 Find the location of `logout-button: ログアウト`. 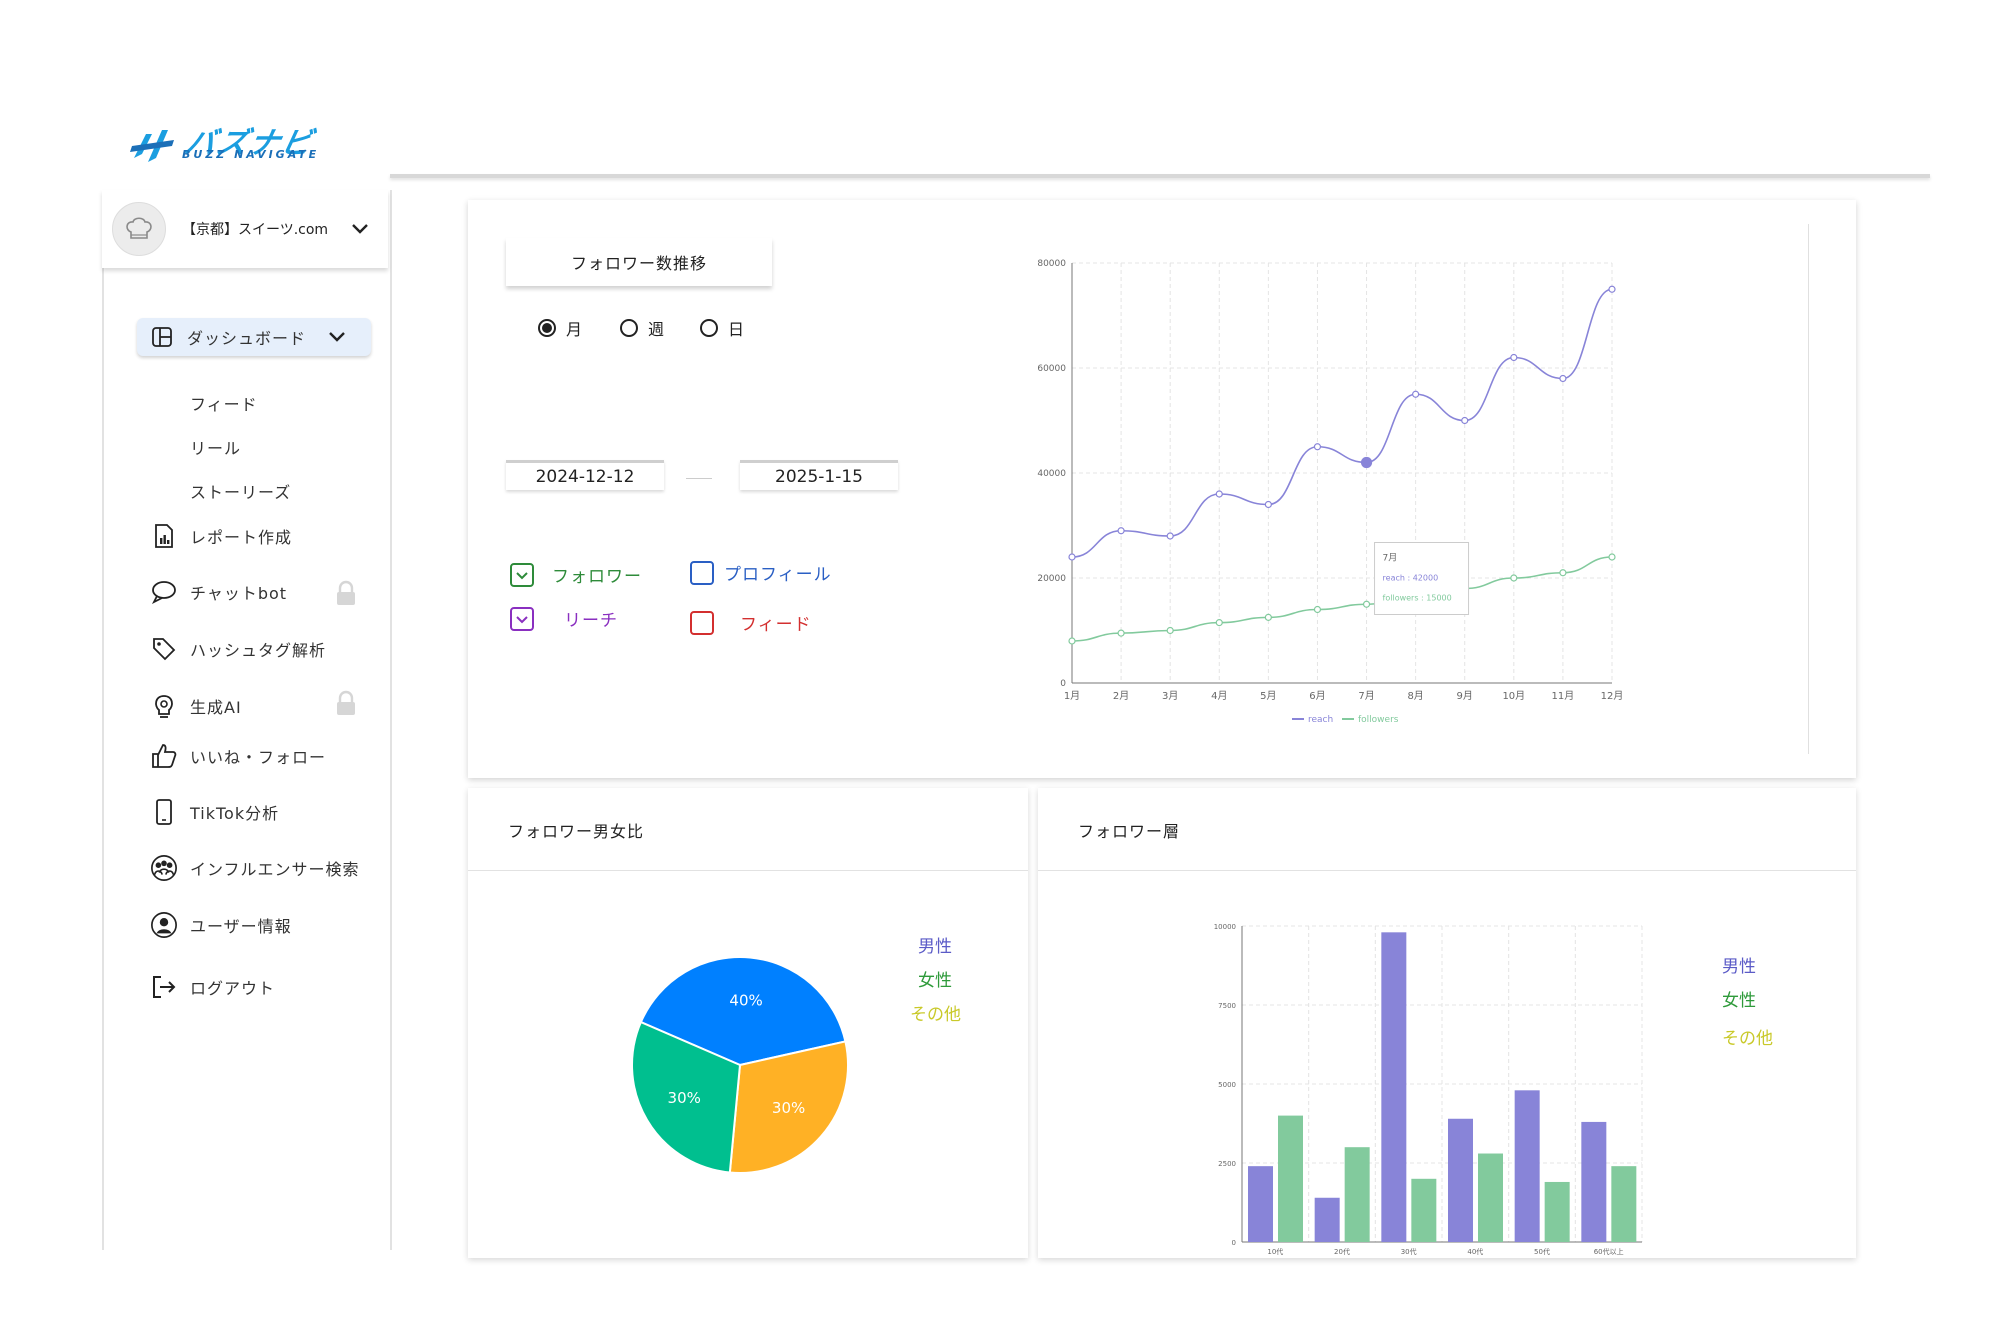

logout-button: ログアウト is located at coordinates (212, 987).